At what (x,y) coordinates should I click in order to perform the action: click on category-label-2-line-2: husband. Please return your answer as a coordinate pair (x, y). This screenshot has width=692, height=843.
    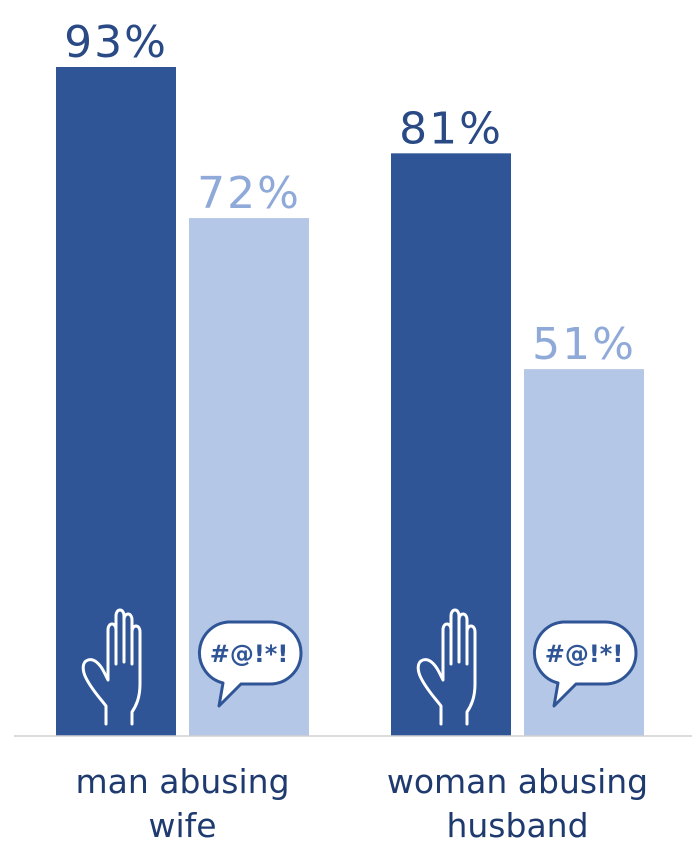
    Looking at the image, I should click on (517, 824).